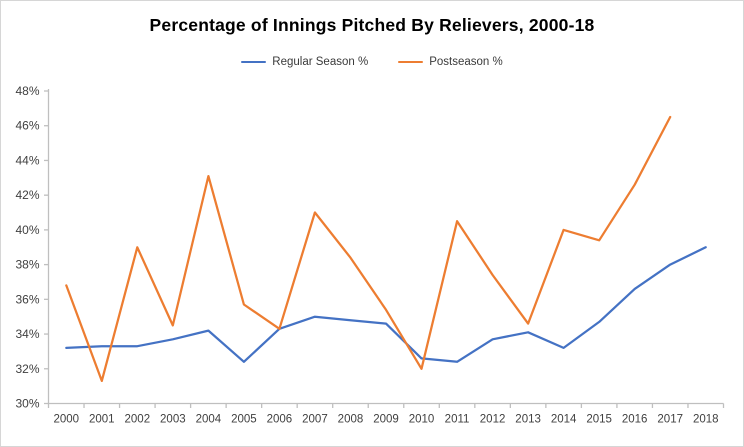 Image resolution: width=744 pixels, height=447 pixels. What do you see at coordinates (599, 420) in the screenshot?
I see `x-axis-label: 2015` at bounding box center [599, 420].